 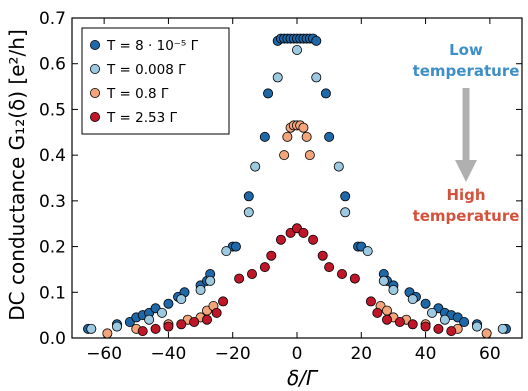 What do you see at coordinates (52, 65) in the screenshot?
I see `y-tick-label: 0.6` at bounding box center [52, 65].